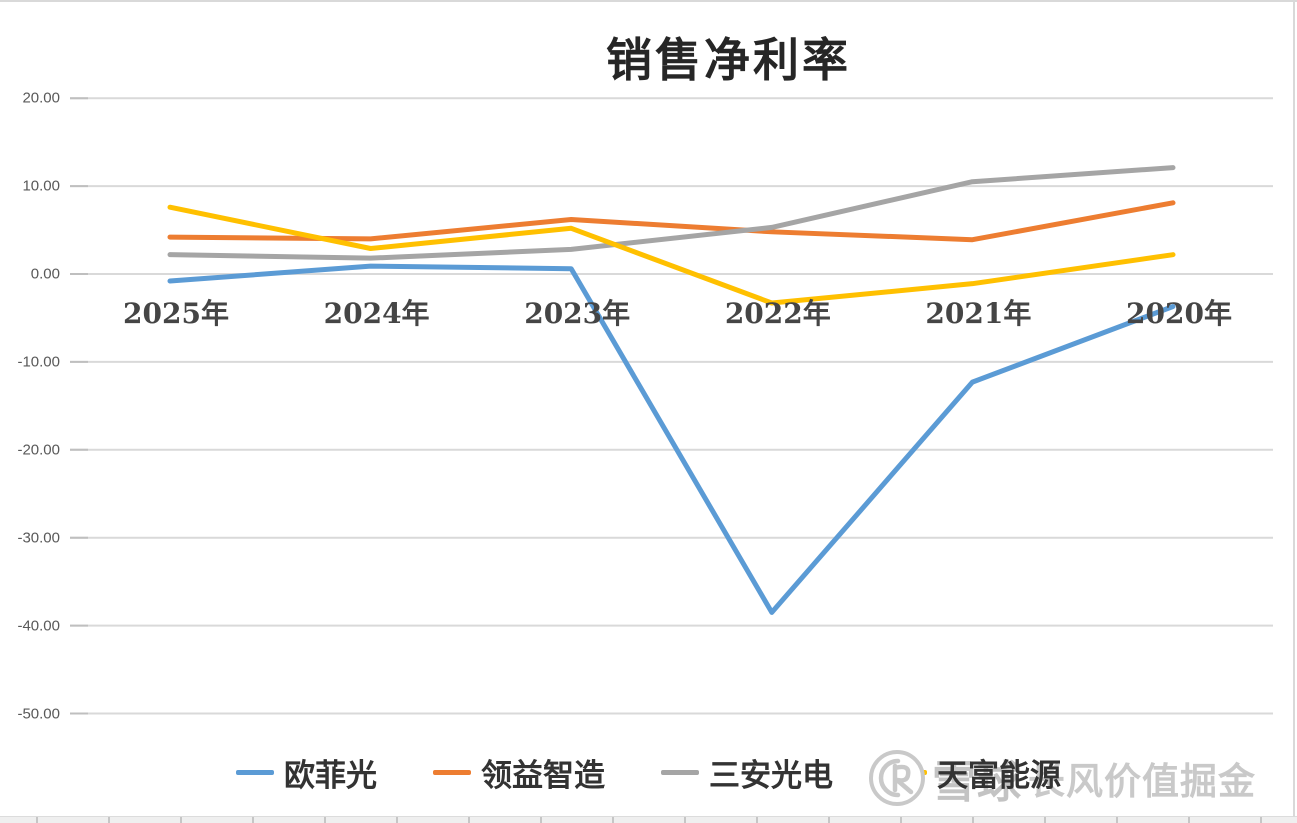  Describe the element at coordinates (999, 776) in the screenshot. I see `legend-label: 天富能源` at that location.